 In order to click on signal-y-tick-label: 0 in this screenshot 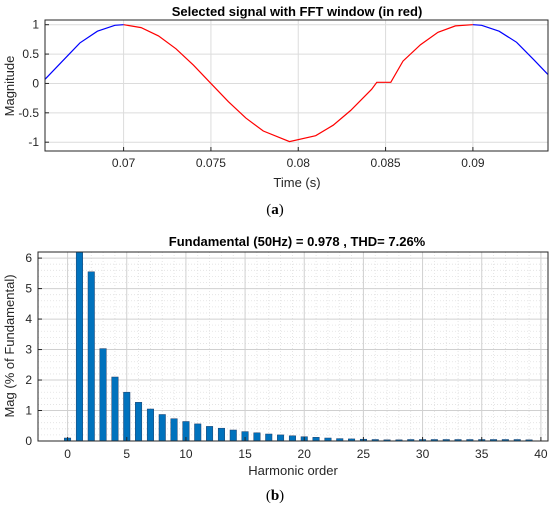, I will do `click(35, 83)`.